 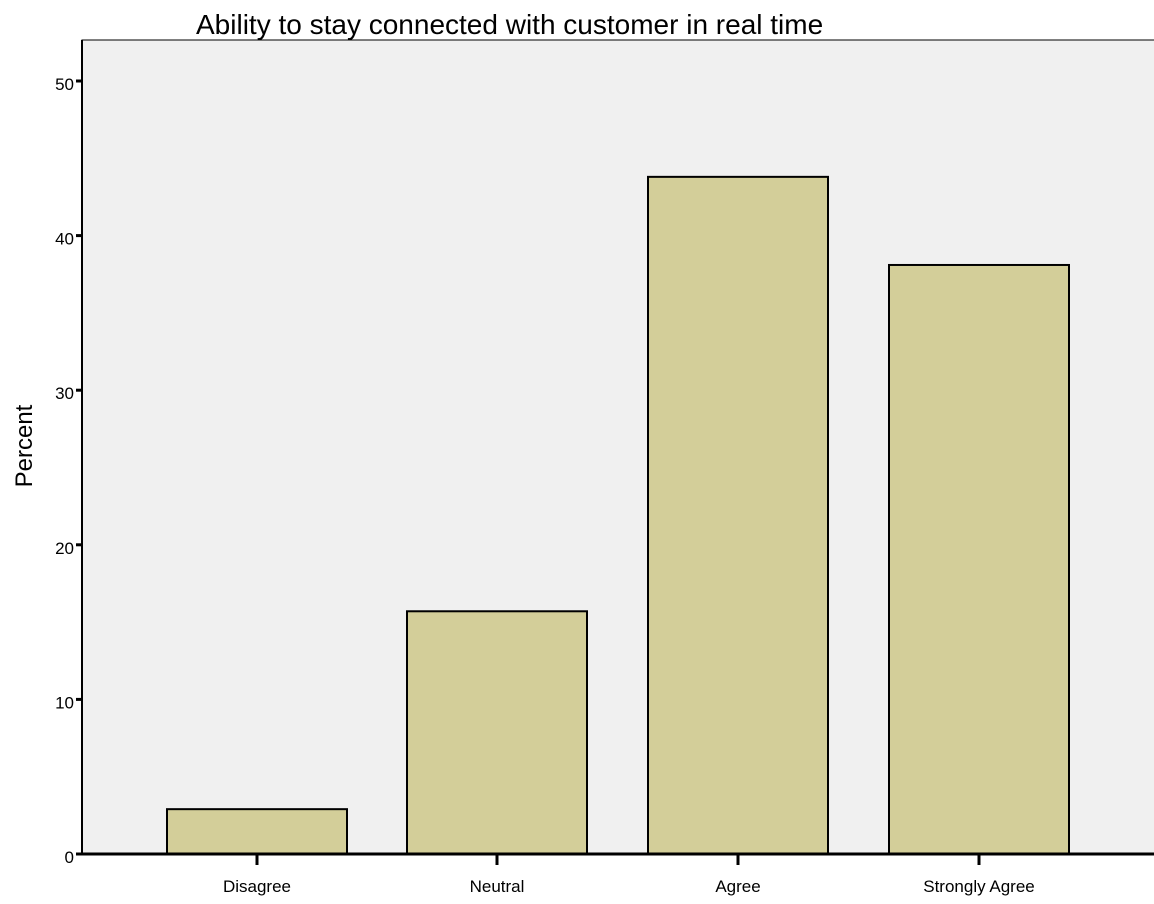 What do you see at coordinates (497, 886) in the screenshot?
I see `x-tick-label: Neutral` at bounding box center [497, 886].